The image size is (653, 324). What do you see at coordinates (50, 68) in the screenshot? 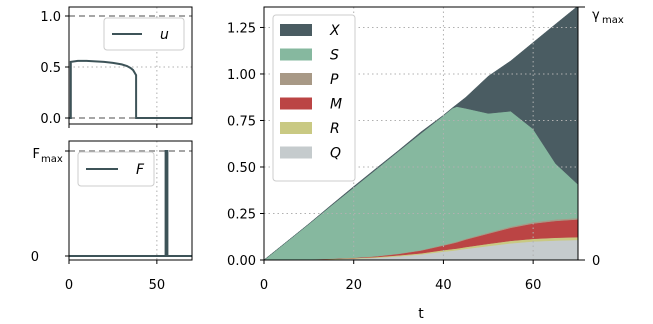
I see `u-ytick-label-1: 0.5` at bounding box center [50, 68].